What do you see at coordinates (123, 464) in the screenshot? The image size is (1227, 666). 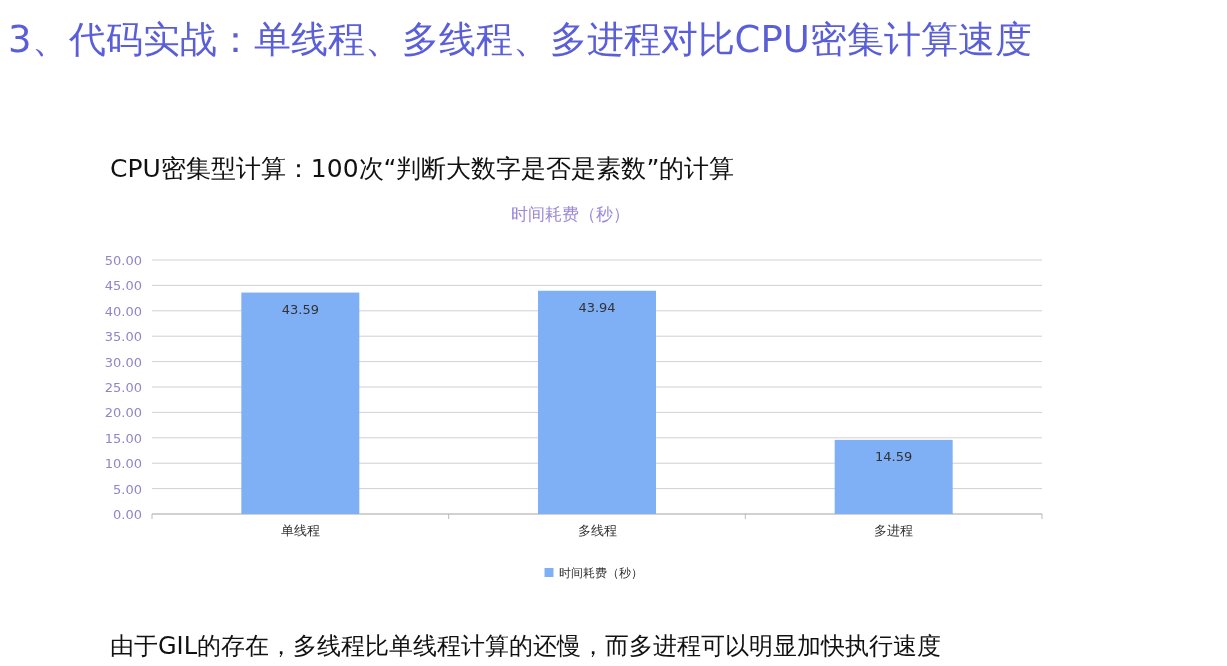 I see `y-tick-label: 10.00` at bounding box center [123, 464].